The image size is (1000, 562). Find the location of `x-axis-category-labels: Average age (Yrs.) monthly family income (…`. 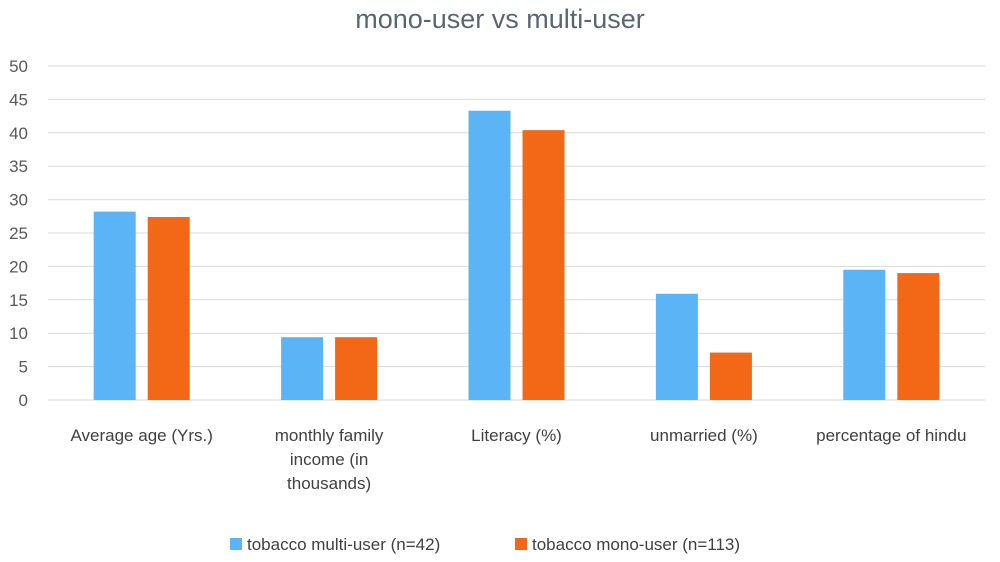

x-axis-category-labels: Average age (Yrs.) monthly family income (… is located at coordinates (519, 459).